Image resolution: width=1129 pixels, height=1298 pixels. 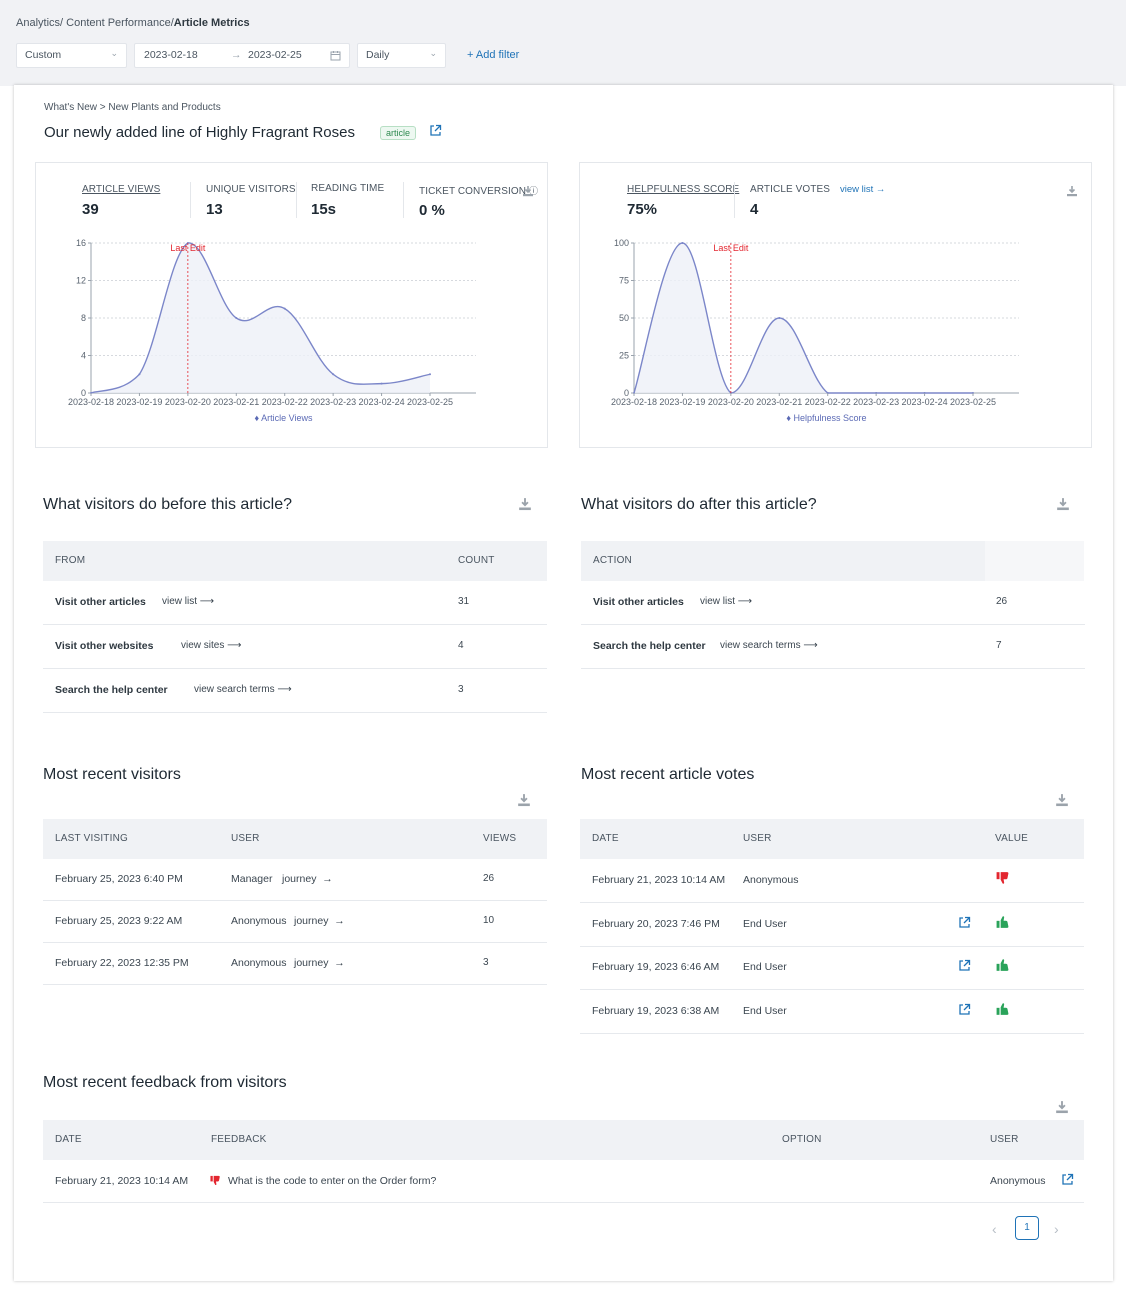 What do you see at coordinates (461, 645) in the screenshot?
I see `source-count: 4` at bounding box center [461, 645].